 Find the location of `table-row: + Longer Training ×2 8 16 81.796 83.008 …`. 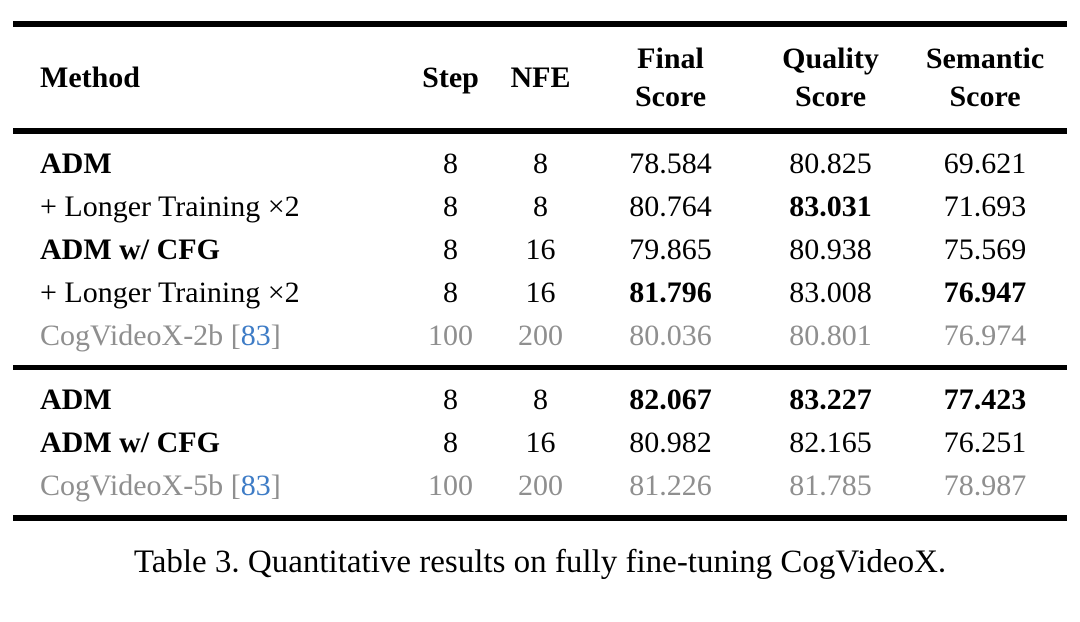

table-row: + Longer Training ×2 8 16 81.796 83.008 … is located at coordinates (540, 292).